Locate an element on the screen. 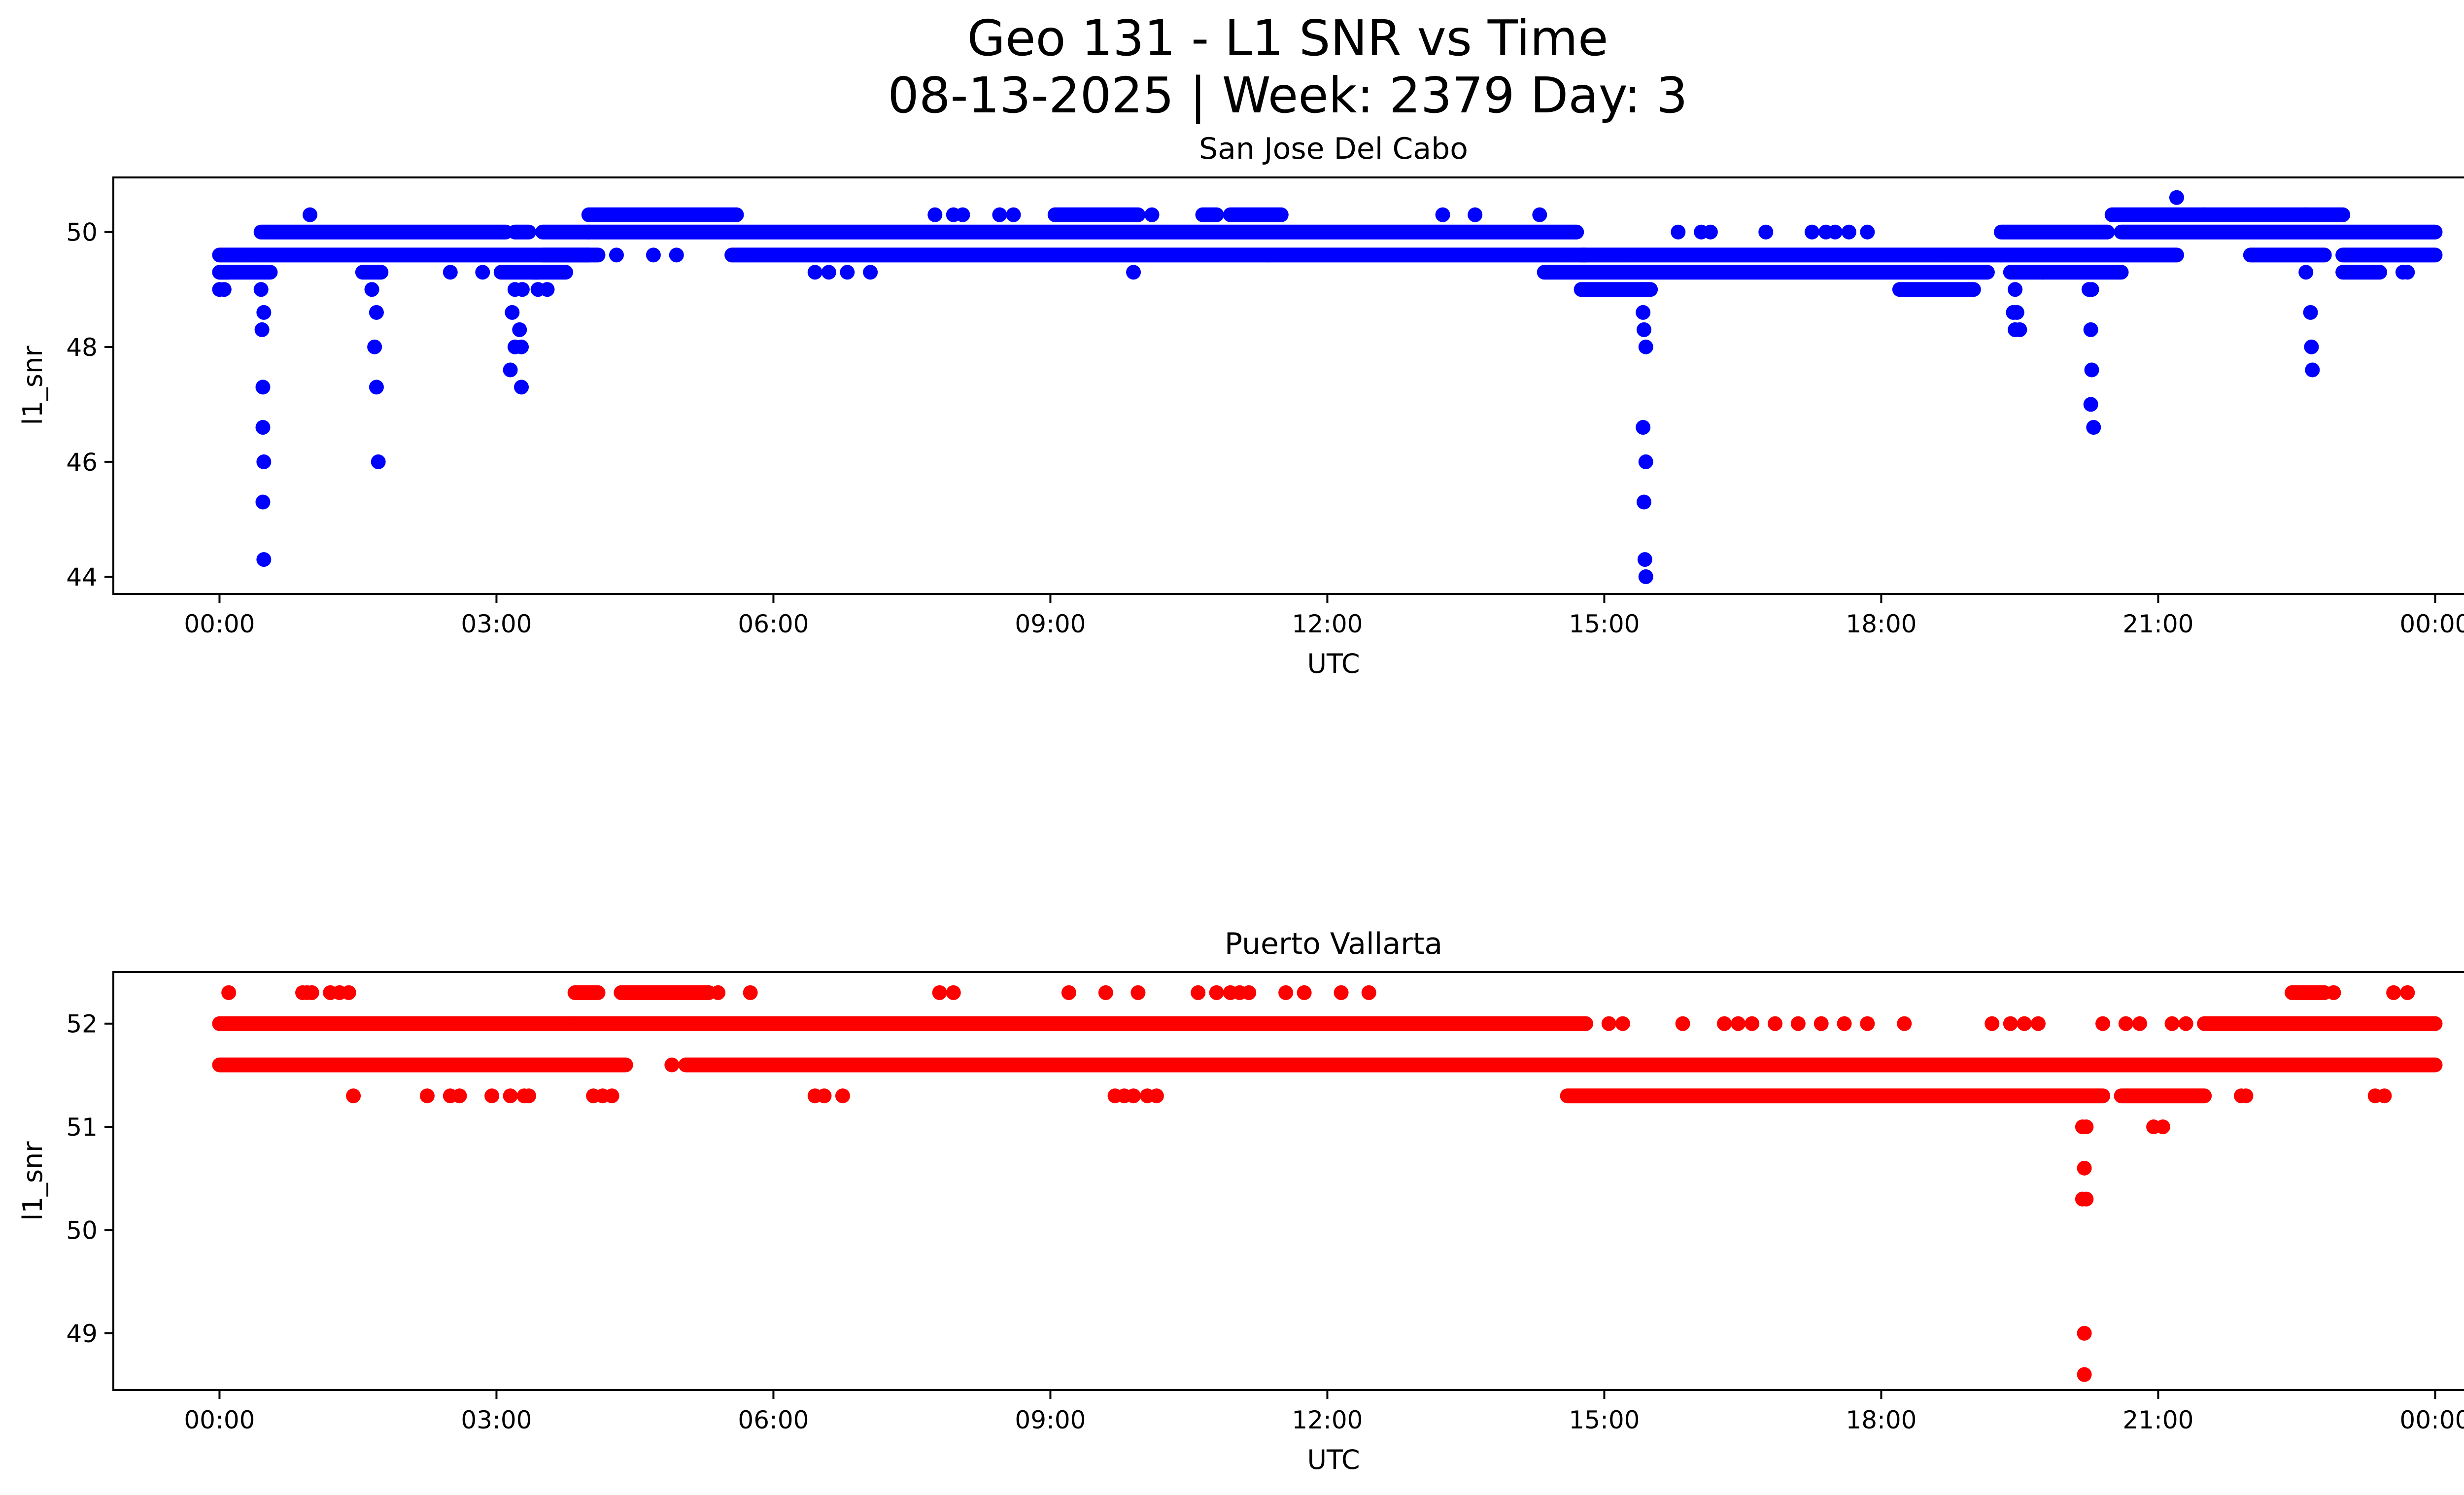 The width and height of the screenshot is (2464, 1495). x-tick-label-top-0: 00:00 is located at coordinates (219, 624).